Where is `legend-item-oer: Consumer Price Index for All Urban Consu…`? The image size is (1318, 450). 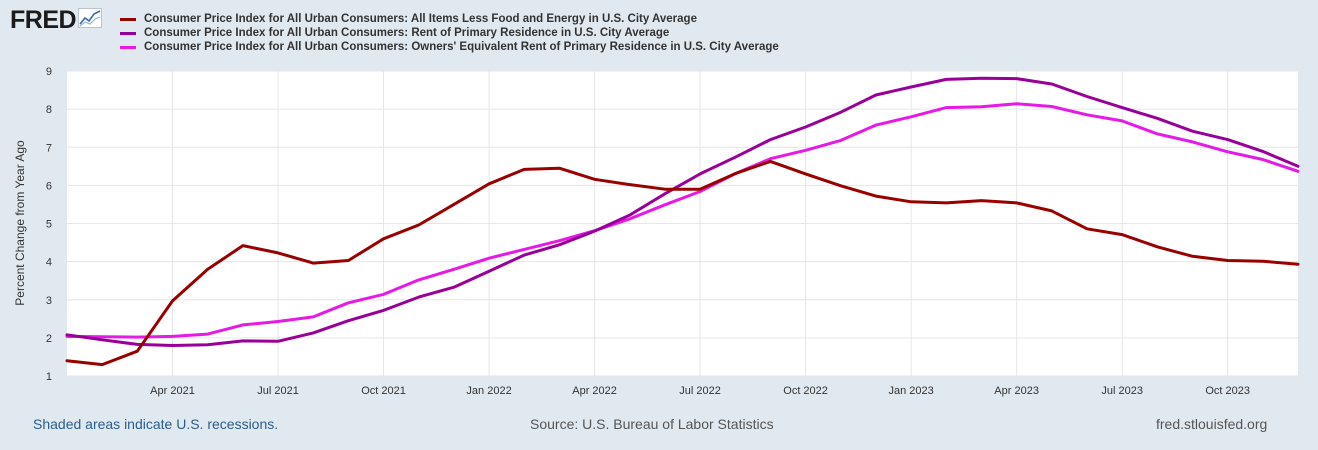 legend-item-oer: Consumer Price Index for All Urban Consu… is located at coordinates (449, 47).